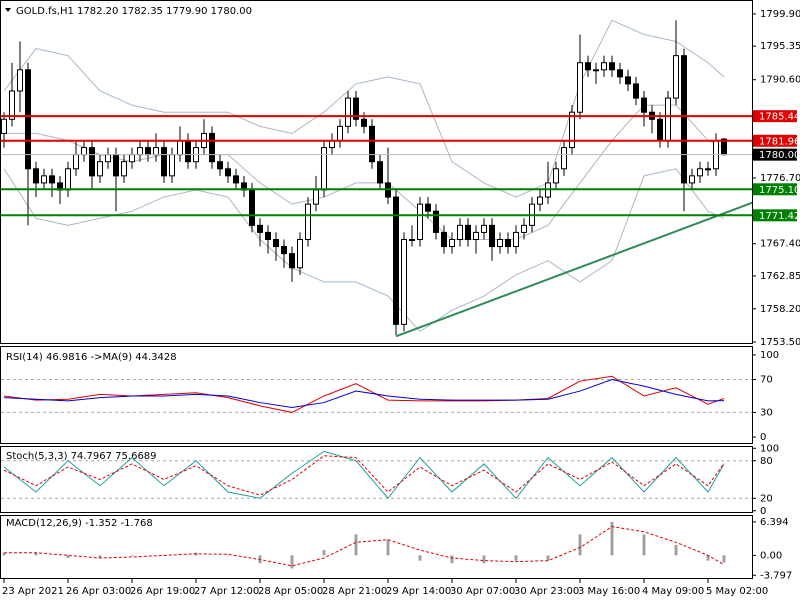 This screenshot has height=600, width=800. I want to click on trendline, so click(573, 269).